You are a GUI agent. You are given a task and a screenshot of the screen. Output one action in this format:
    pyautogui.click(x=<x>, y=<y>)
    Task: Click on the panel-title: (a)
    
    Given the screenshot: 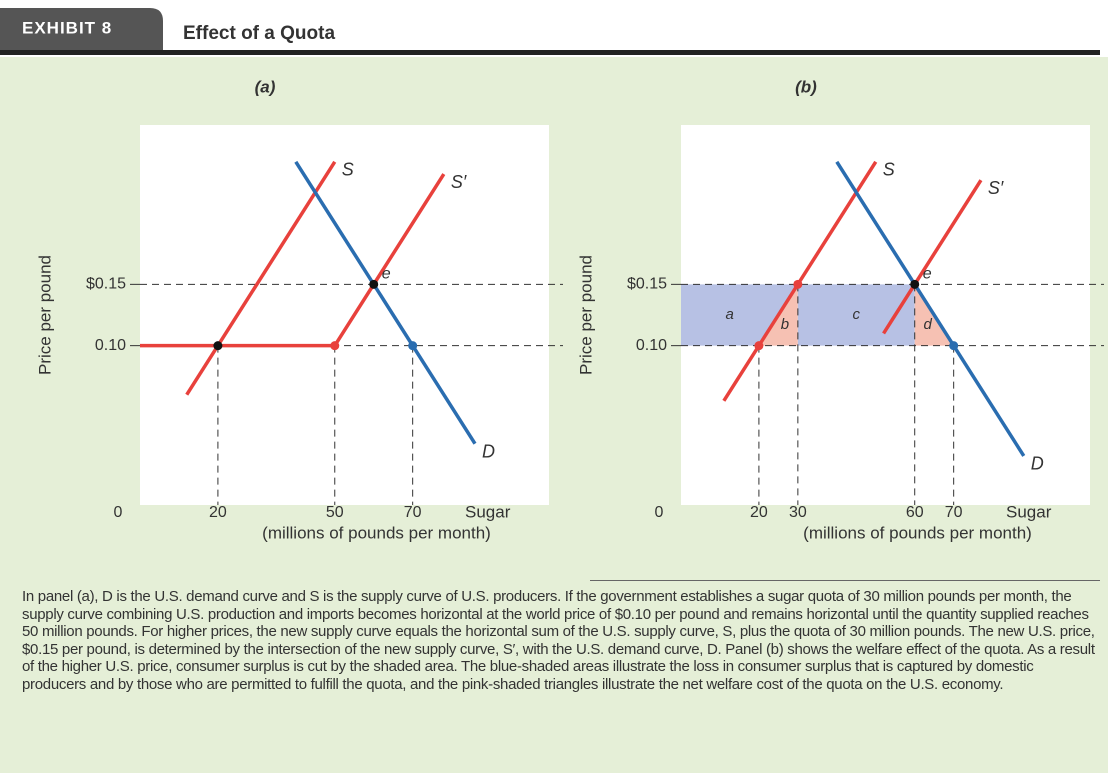 What is the action you would take?
    pyautogui.click(x=265, y=86)
    